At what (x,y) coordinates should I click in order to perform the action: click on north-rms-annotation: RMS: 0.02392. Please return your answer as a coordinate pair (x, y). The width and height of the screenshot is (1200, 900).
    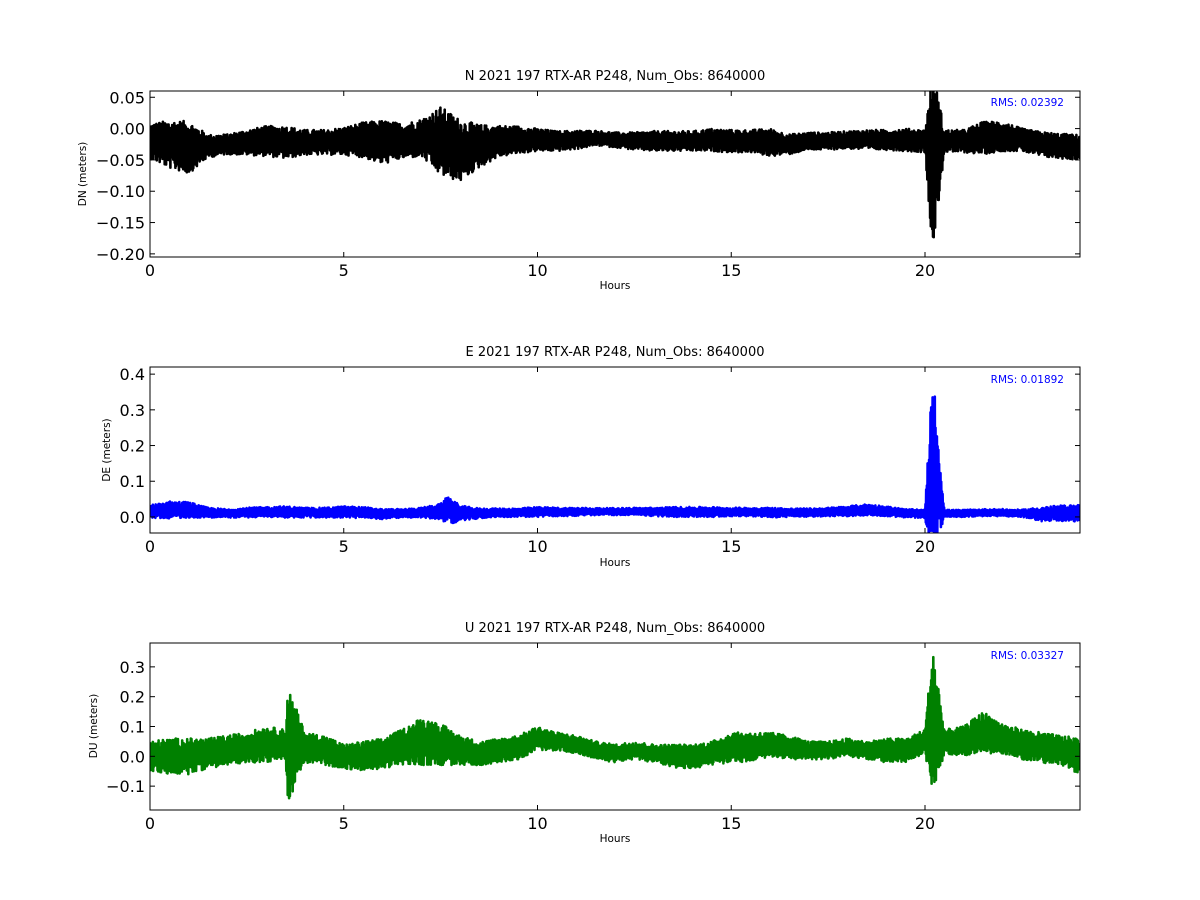
    Looking at the image, I should click on (1027, 103).